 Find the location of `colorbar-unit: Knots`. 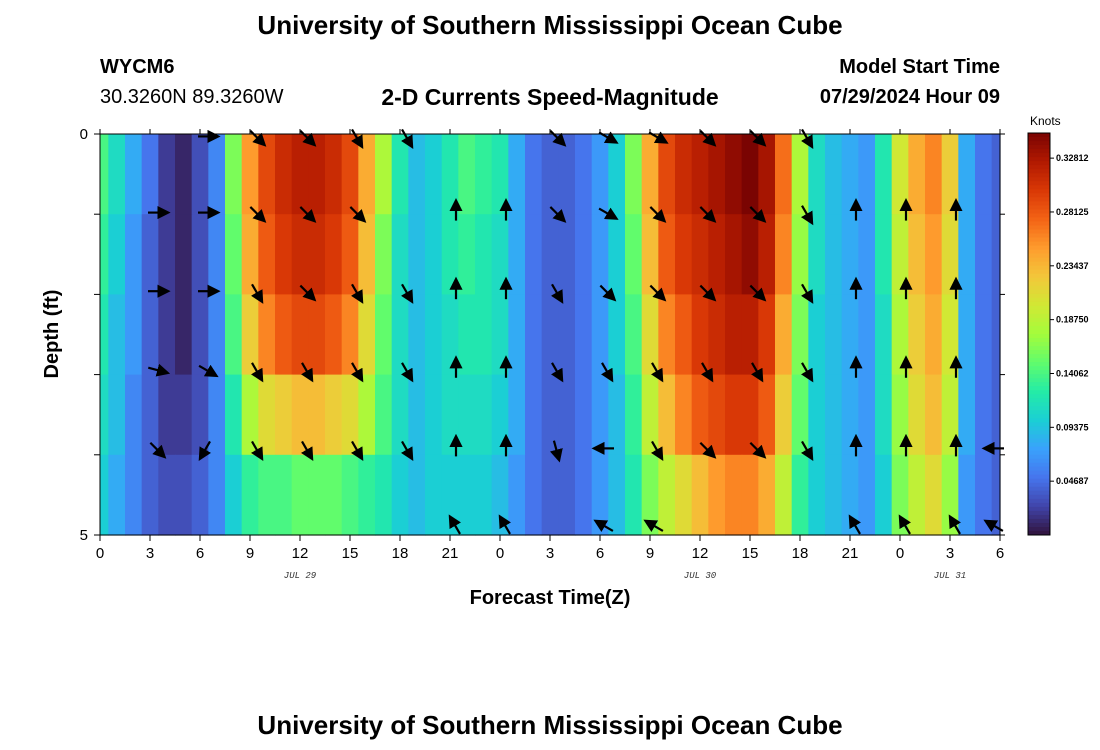

colorbar-unit: Knots is located at coordinates (1045, 121).